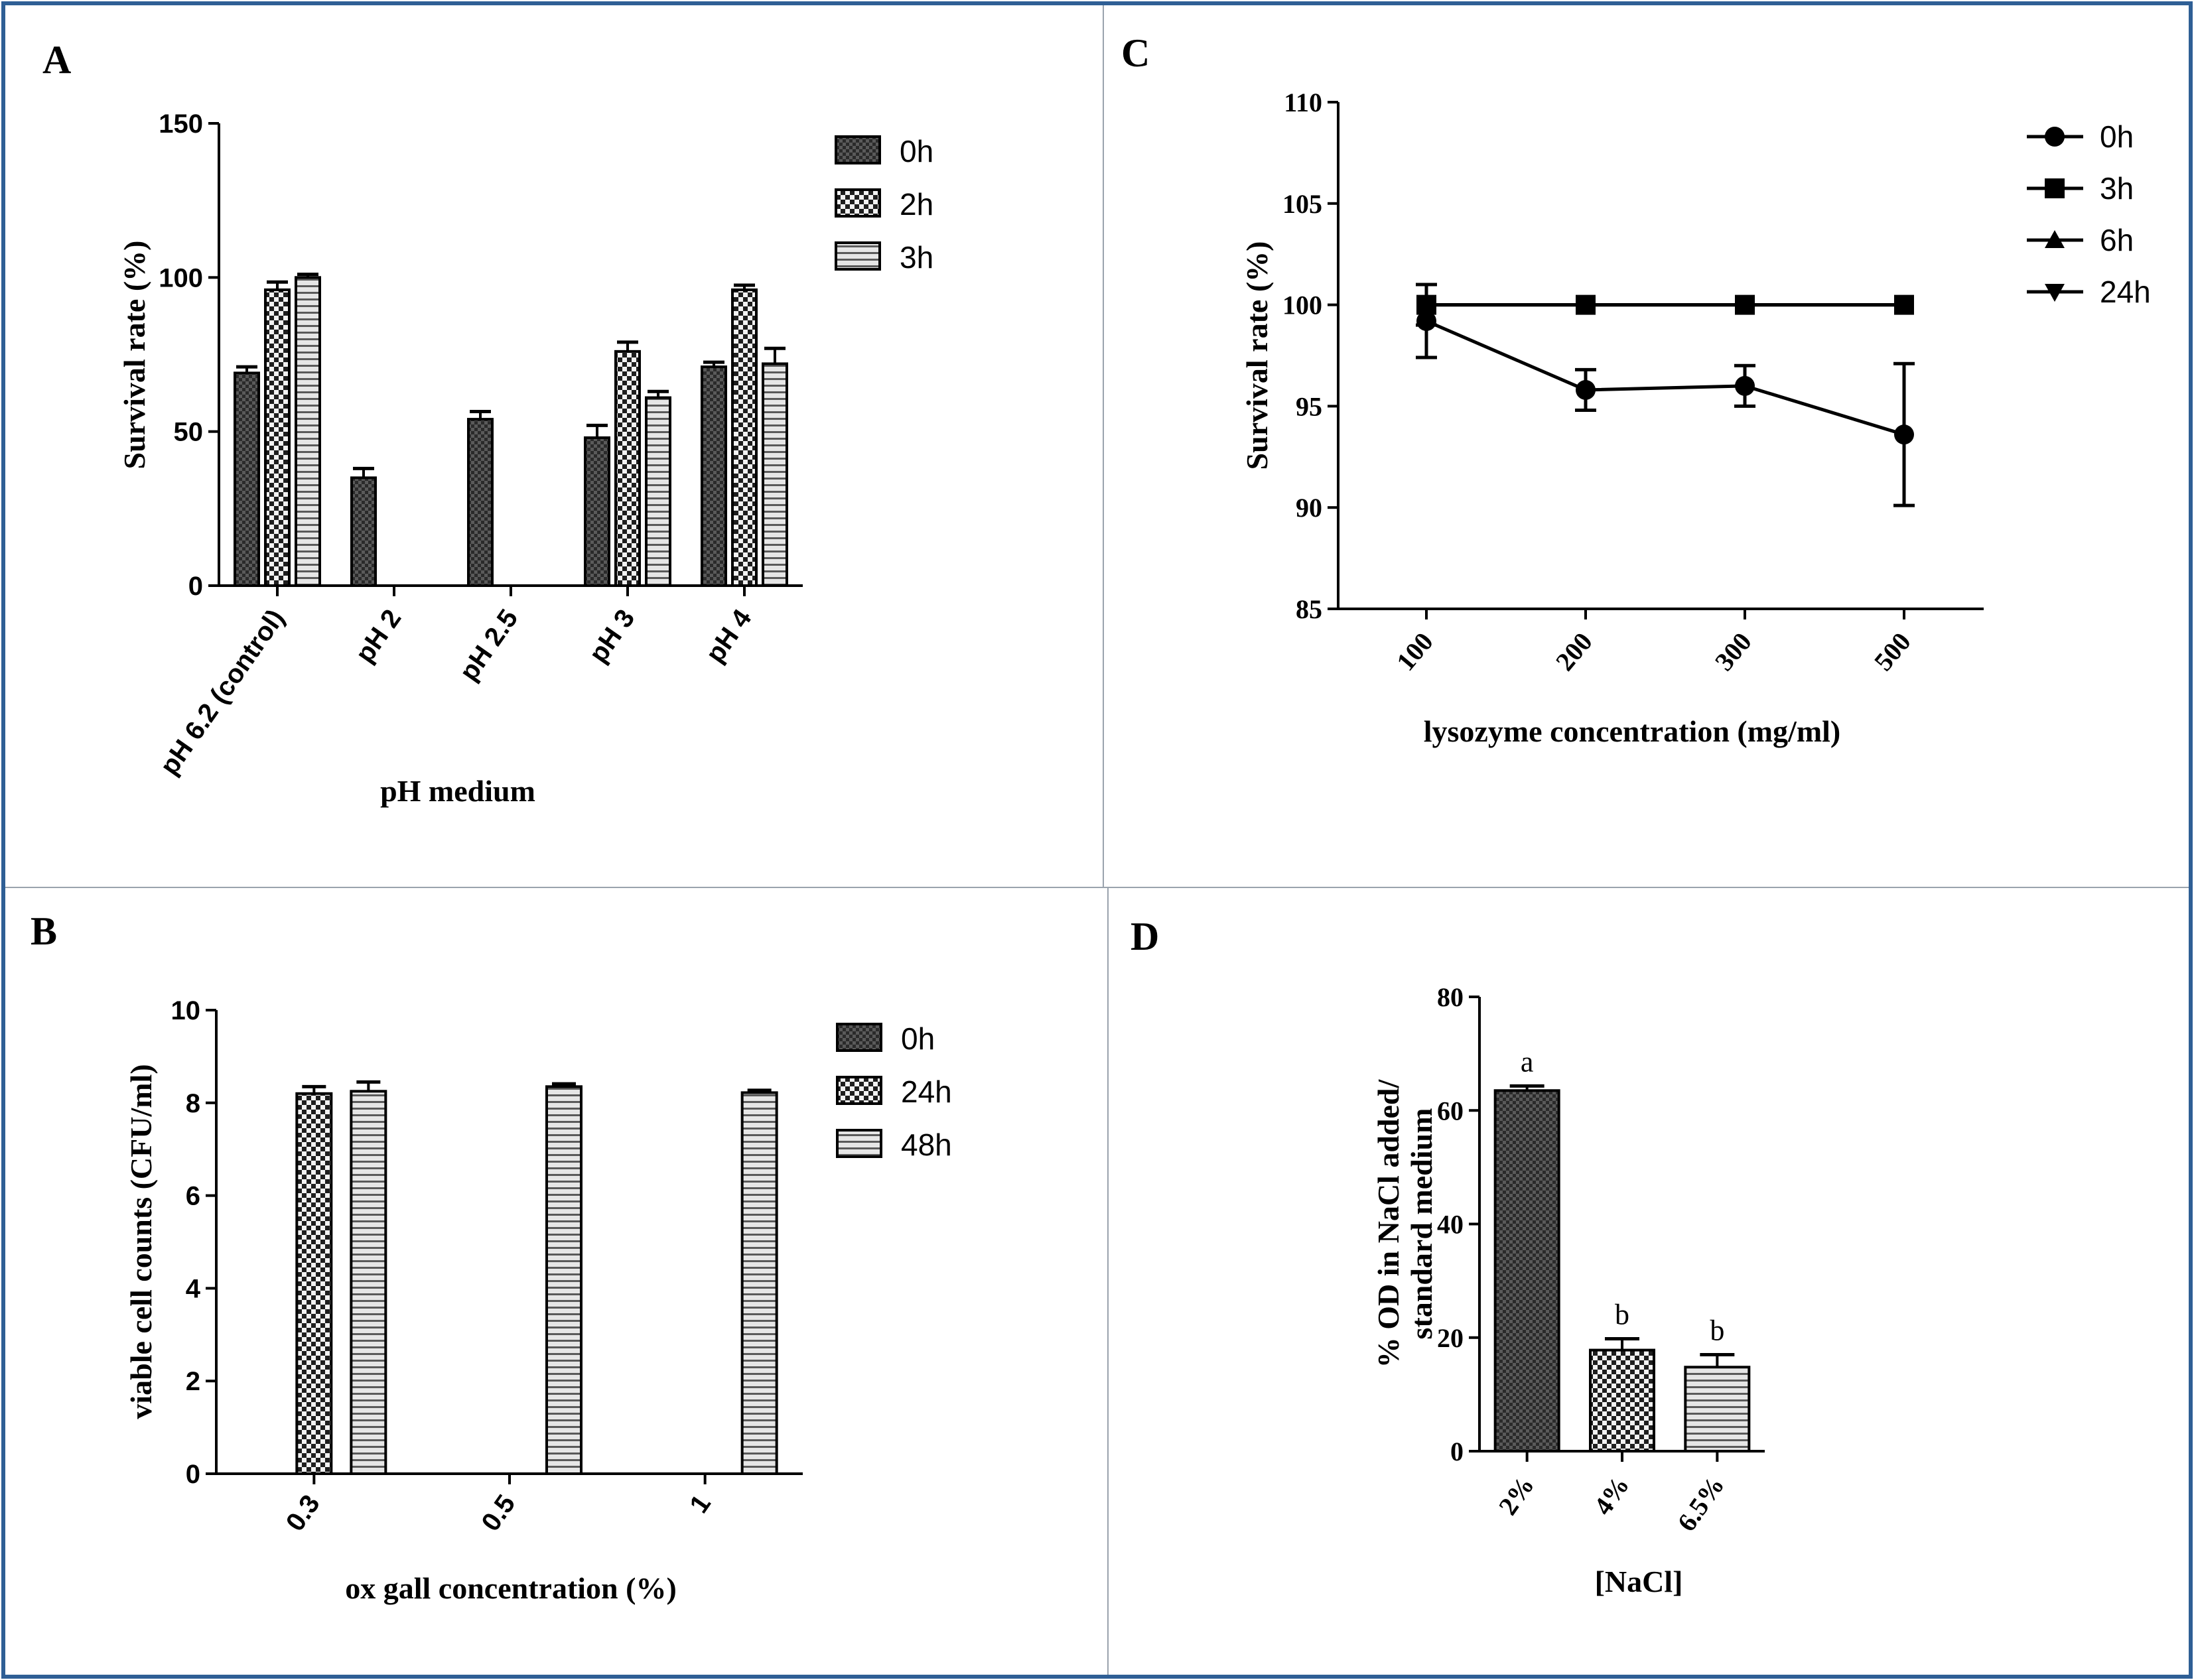 Image resolution: width=2194 pixels, height=1680 pixels. What do you see at coordinates (1257, 355) in the screenshot?
I see `panel-c-y-axis-title: Survival rate (%)` at bounding box center [1257, 355].